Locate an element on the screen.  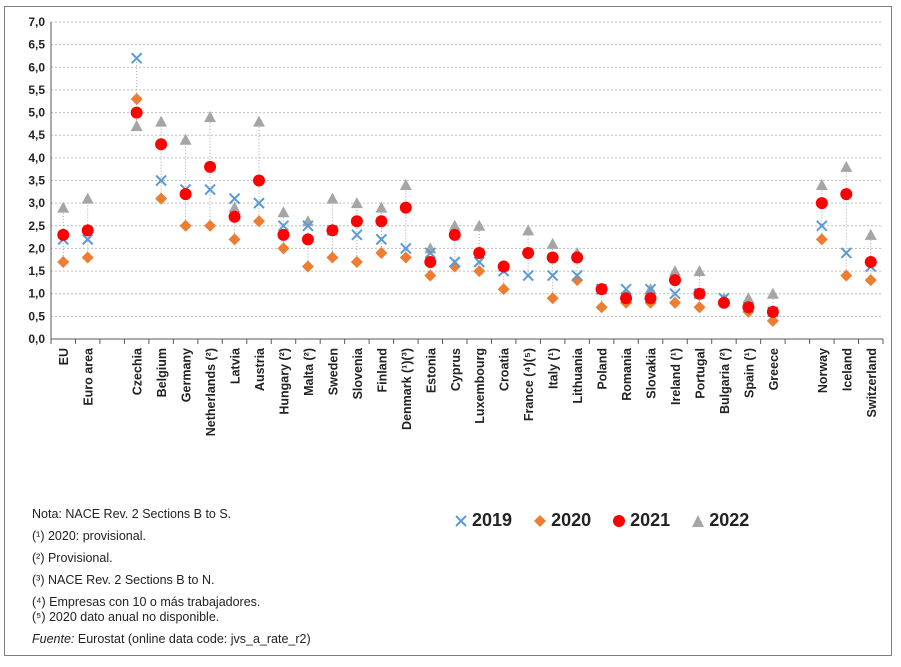
x-category-label: Greece is located at coordinates (774, 369).